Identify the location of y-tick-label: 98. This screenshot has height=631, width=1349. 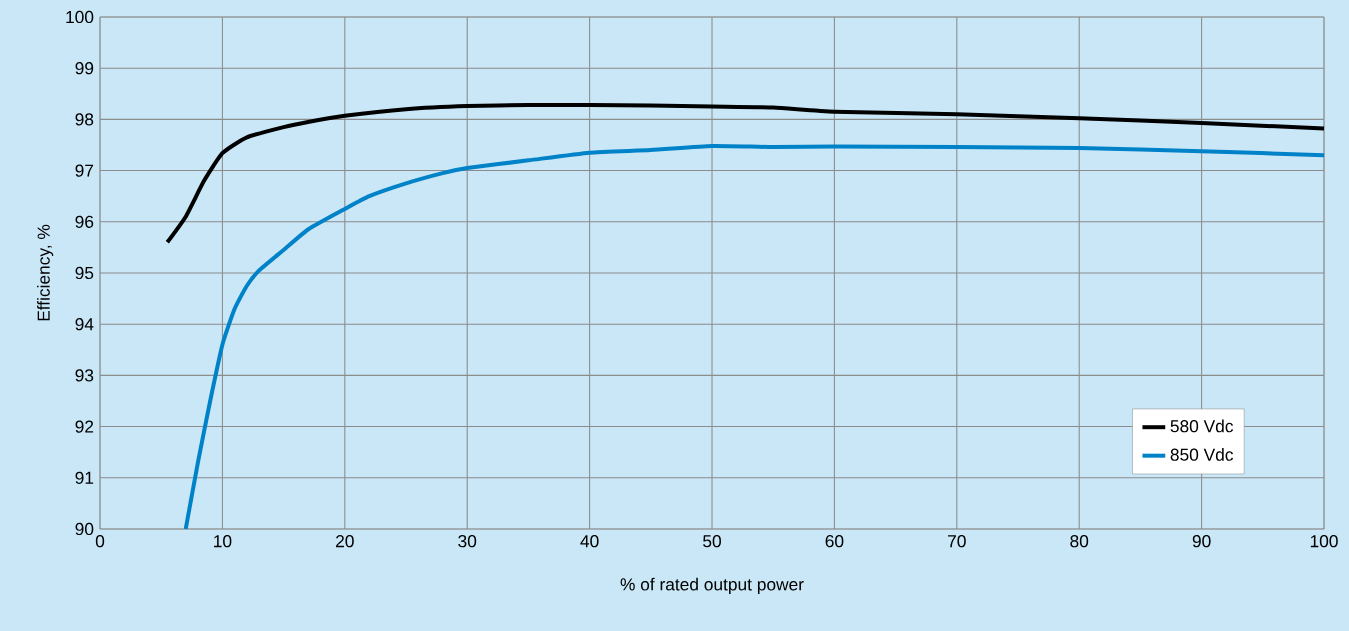
(84, 119).